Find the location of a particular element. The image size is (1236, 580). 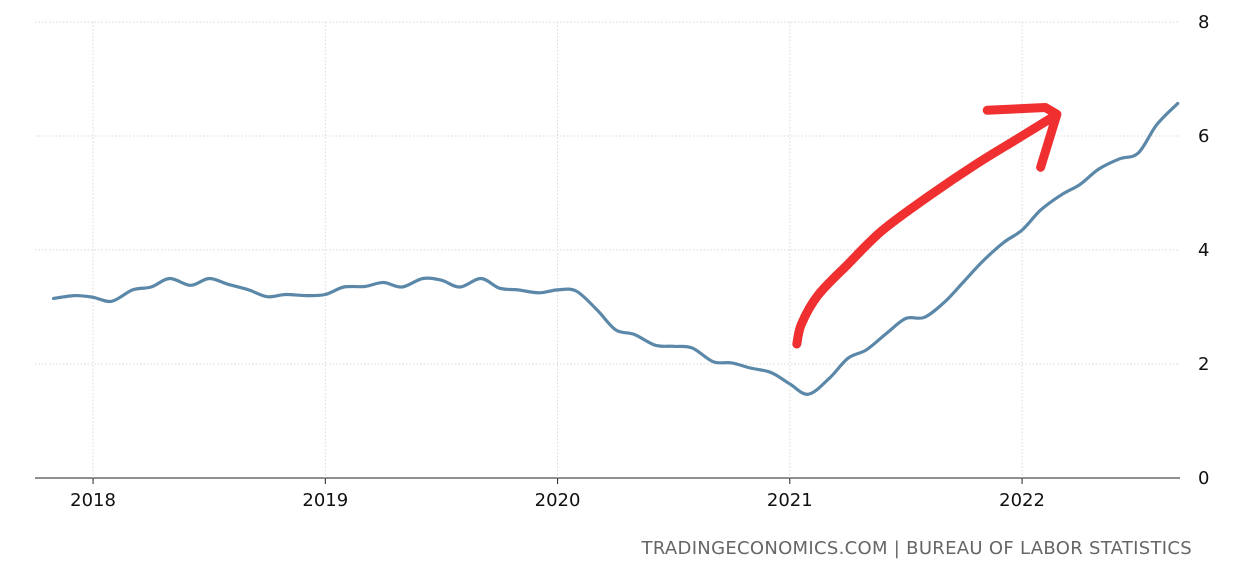

x-tick-label: 2021 is located at coordinates (790, 500).